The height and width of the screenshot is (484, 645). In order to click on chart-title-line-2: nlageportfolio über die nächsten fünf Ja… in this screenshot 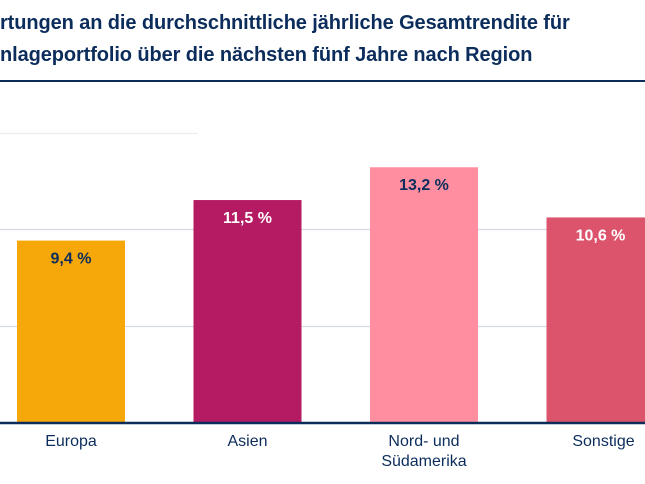, I will do `click(266, 55)`.